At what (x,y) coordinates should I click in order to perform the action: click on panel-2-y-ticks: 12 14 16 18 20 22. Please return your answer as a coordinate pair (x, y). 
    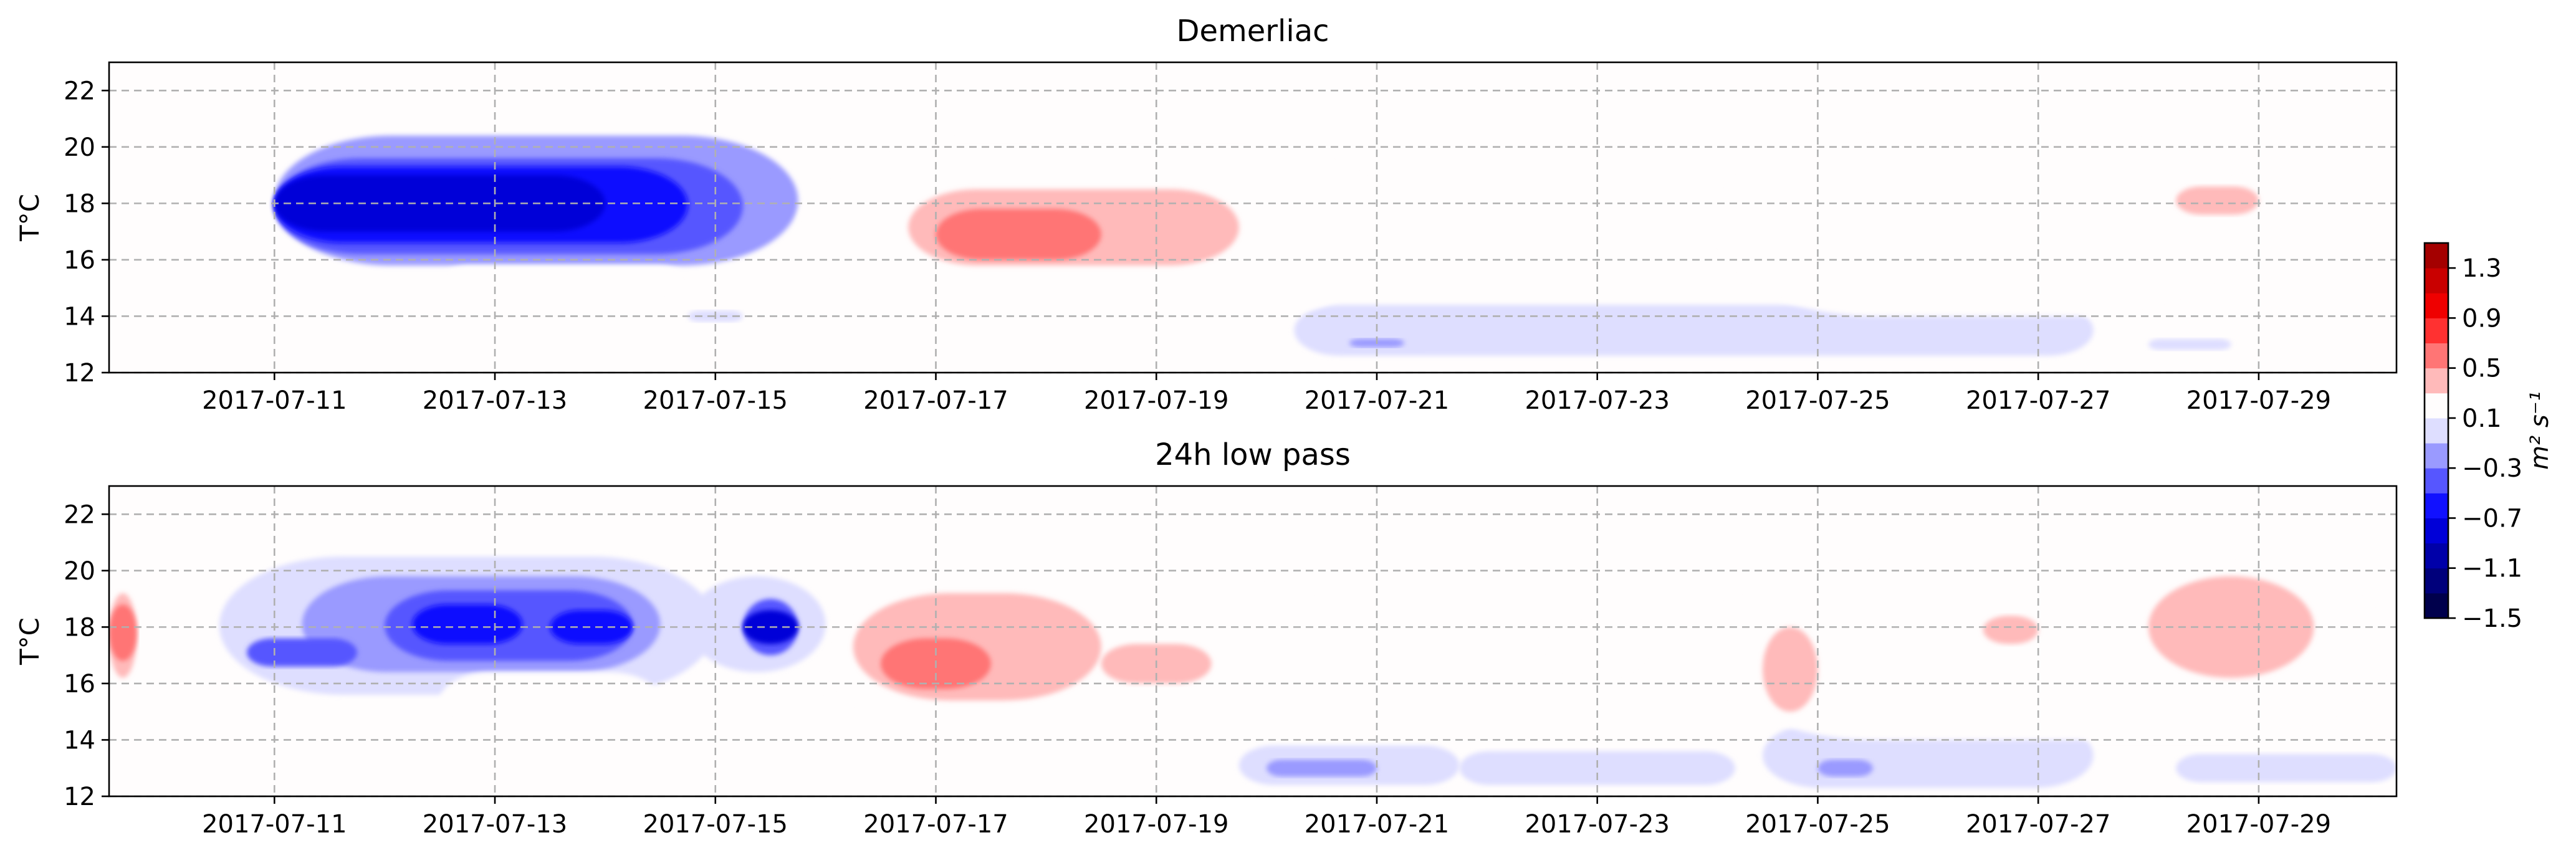
    Looking at the image, I should click on (86, 655).